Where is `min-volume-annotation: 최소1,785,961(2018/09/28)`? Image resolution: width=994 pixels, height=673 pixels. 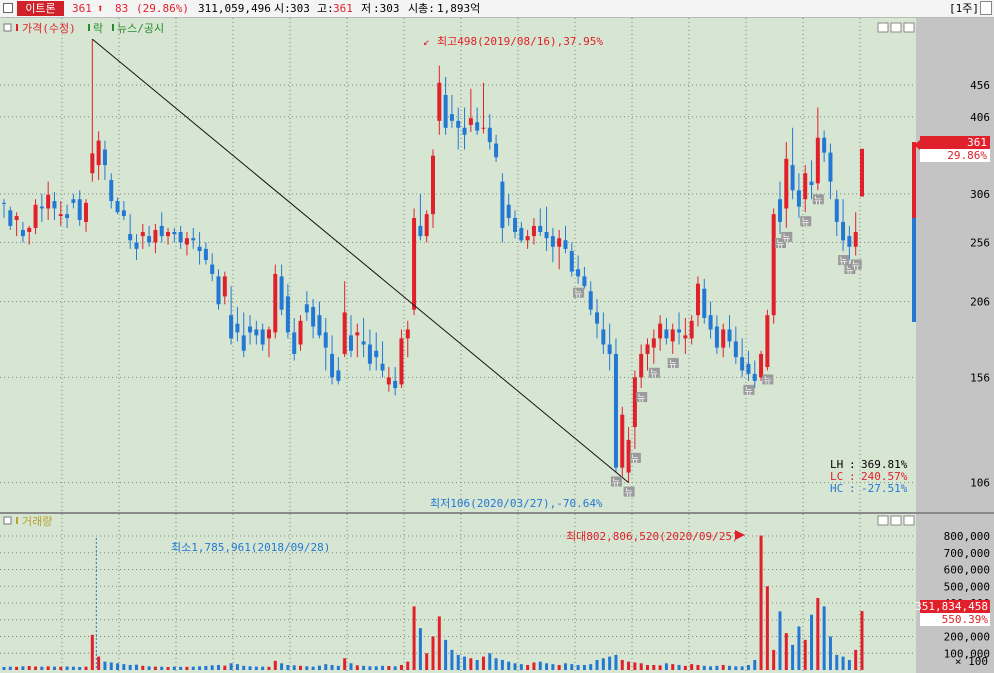
min-volume-annotation: 최소1,785,961(2018/09/28) is located at coordinates (250, 547).